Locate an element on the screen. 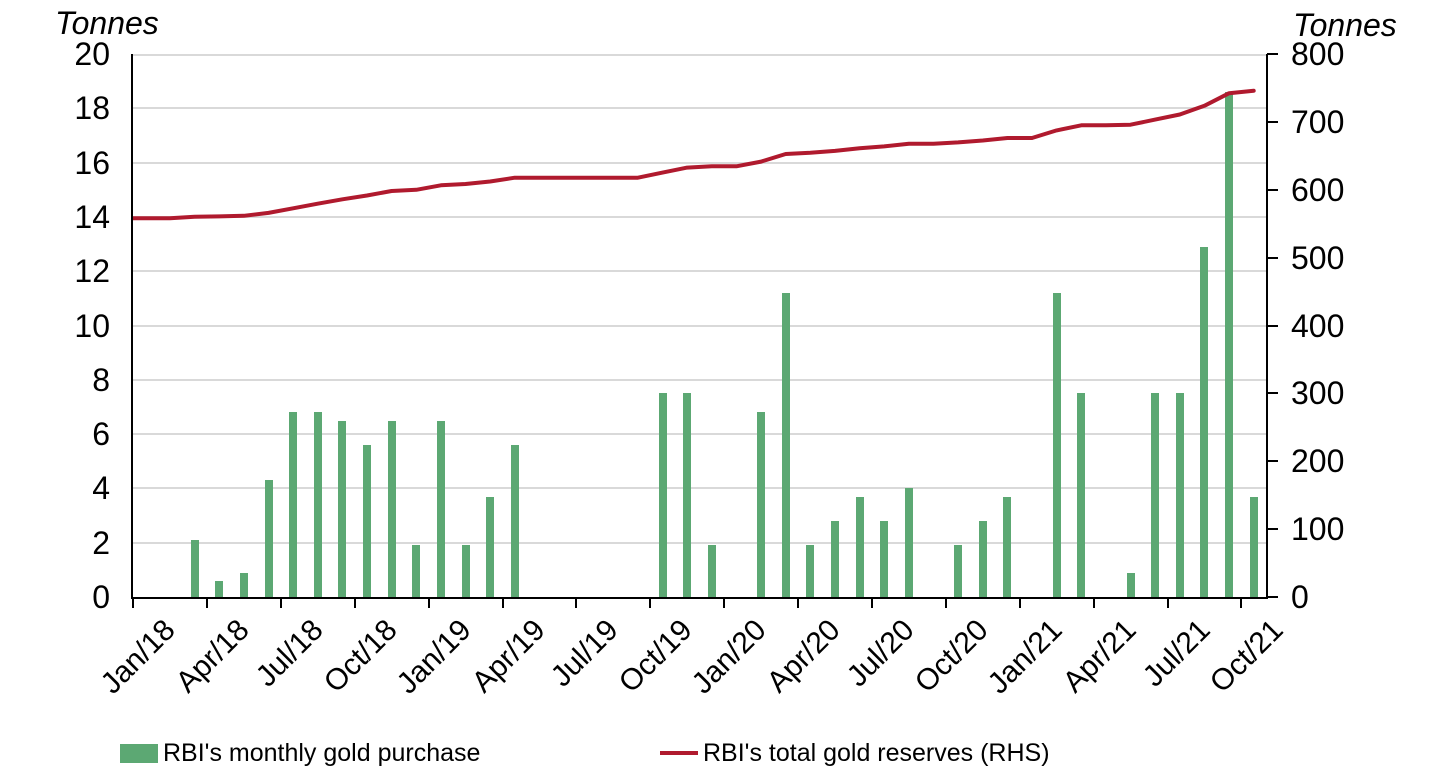 Image resolution: width=1432 pixels, height=774 pixels. legend-item-monthly-purchase: RBI's monthly gold purchase is located at coordinates (300, 753).